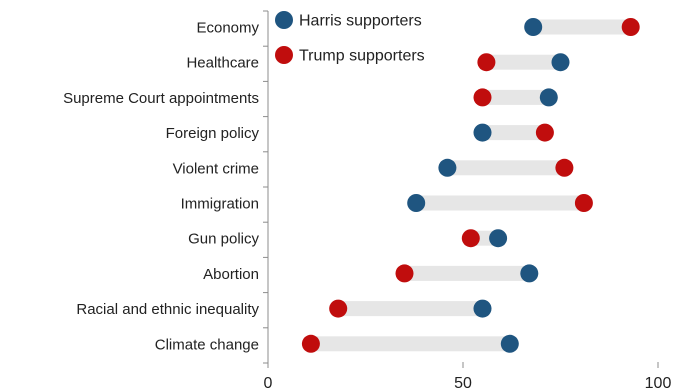 Image resolution: width=677 pixels, height=390 pixels. Describe the element at coordinates (500, 203) in the screenshot. I see `connector-immigration` at that location.